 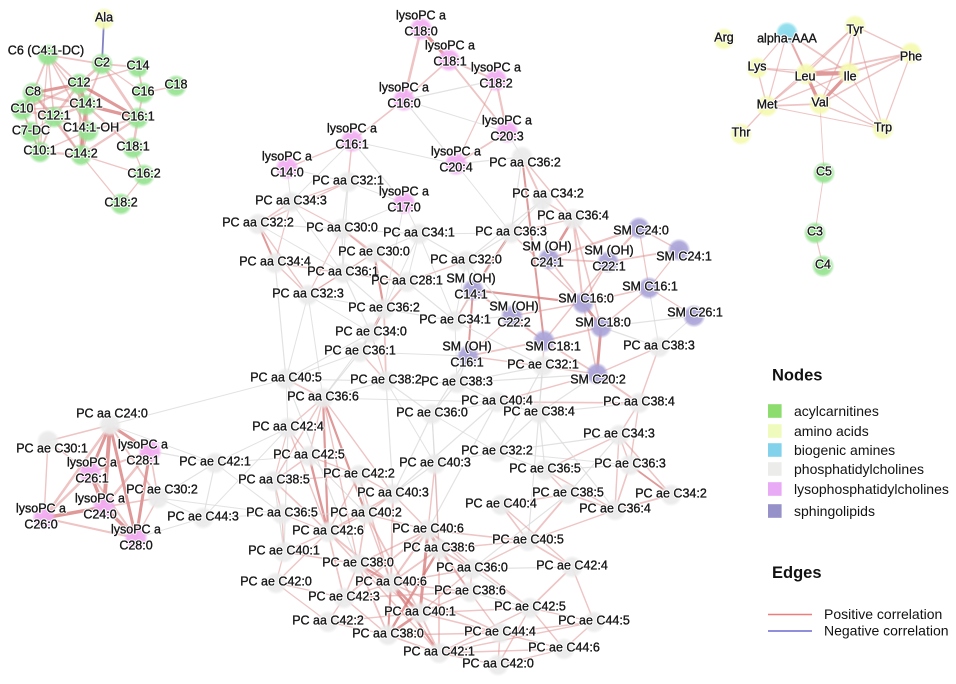 I want to click on svg-text: SM C26:1, so click(x=695, y=313).